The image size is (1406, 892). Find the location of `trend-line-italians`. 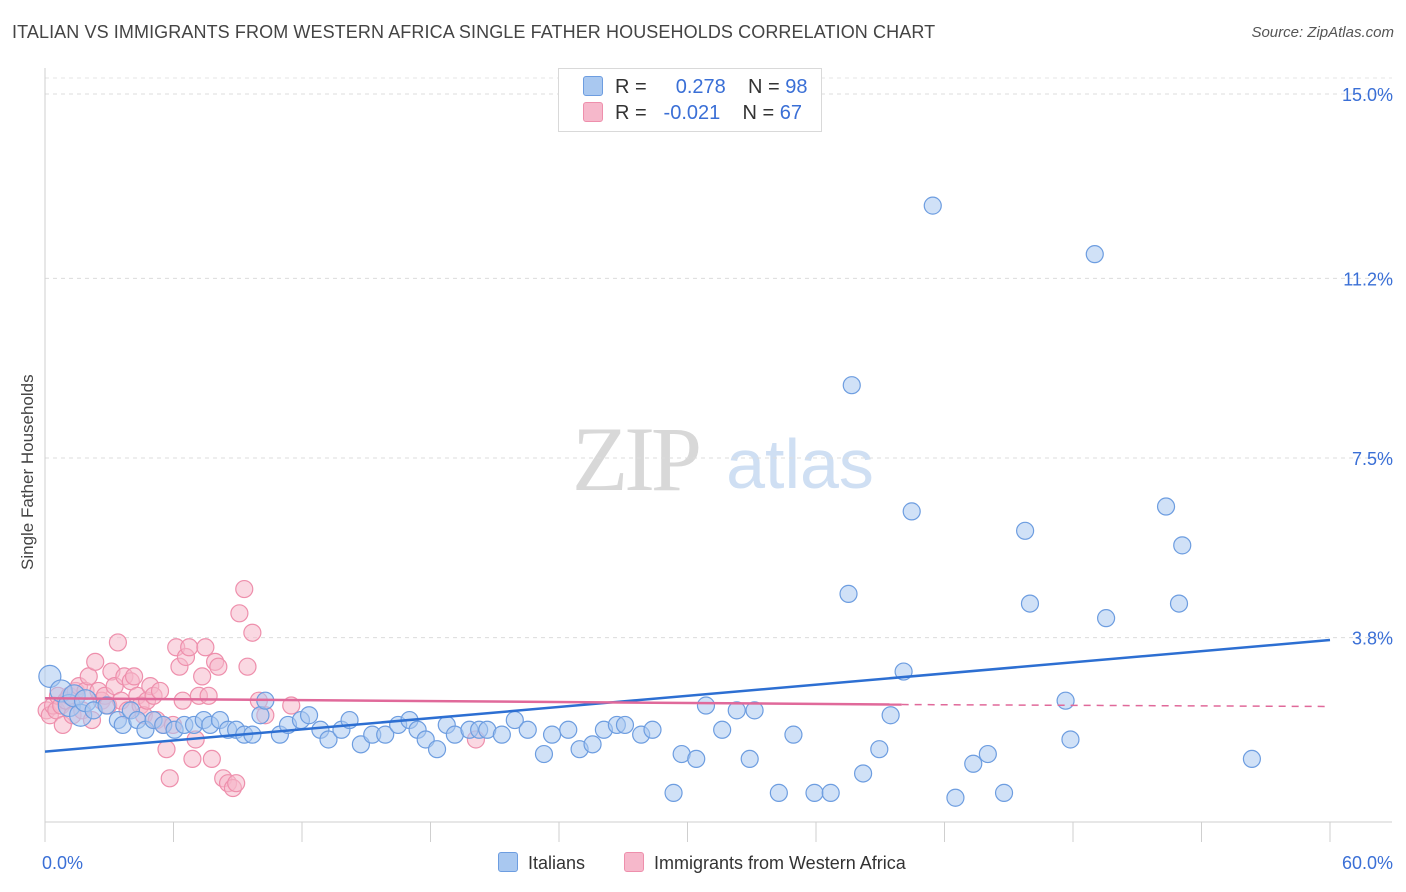

trend-line-italians is located at coordinates (687, 695).